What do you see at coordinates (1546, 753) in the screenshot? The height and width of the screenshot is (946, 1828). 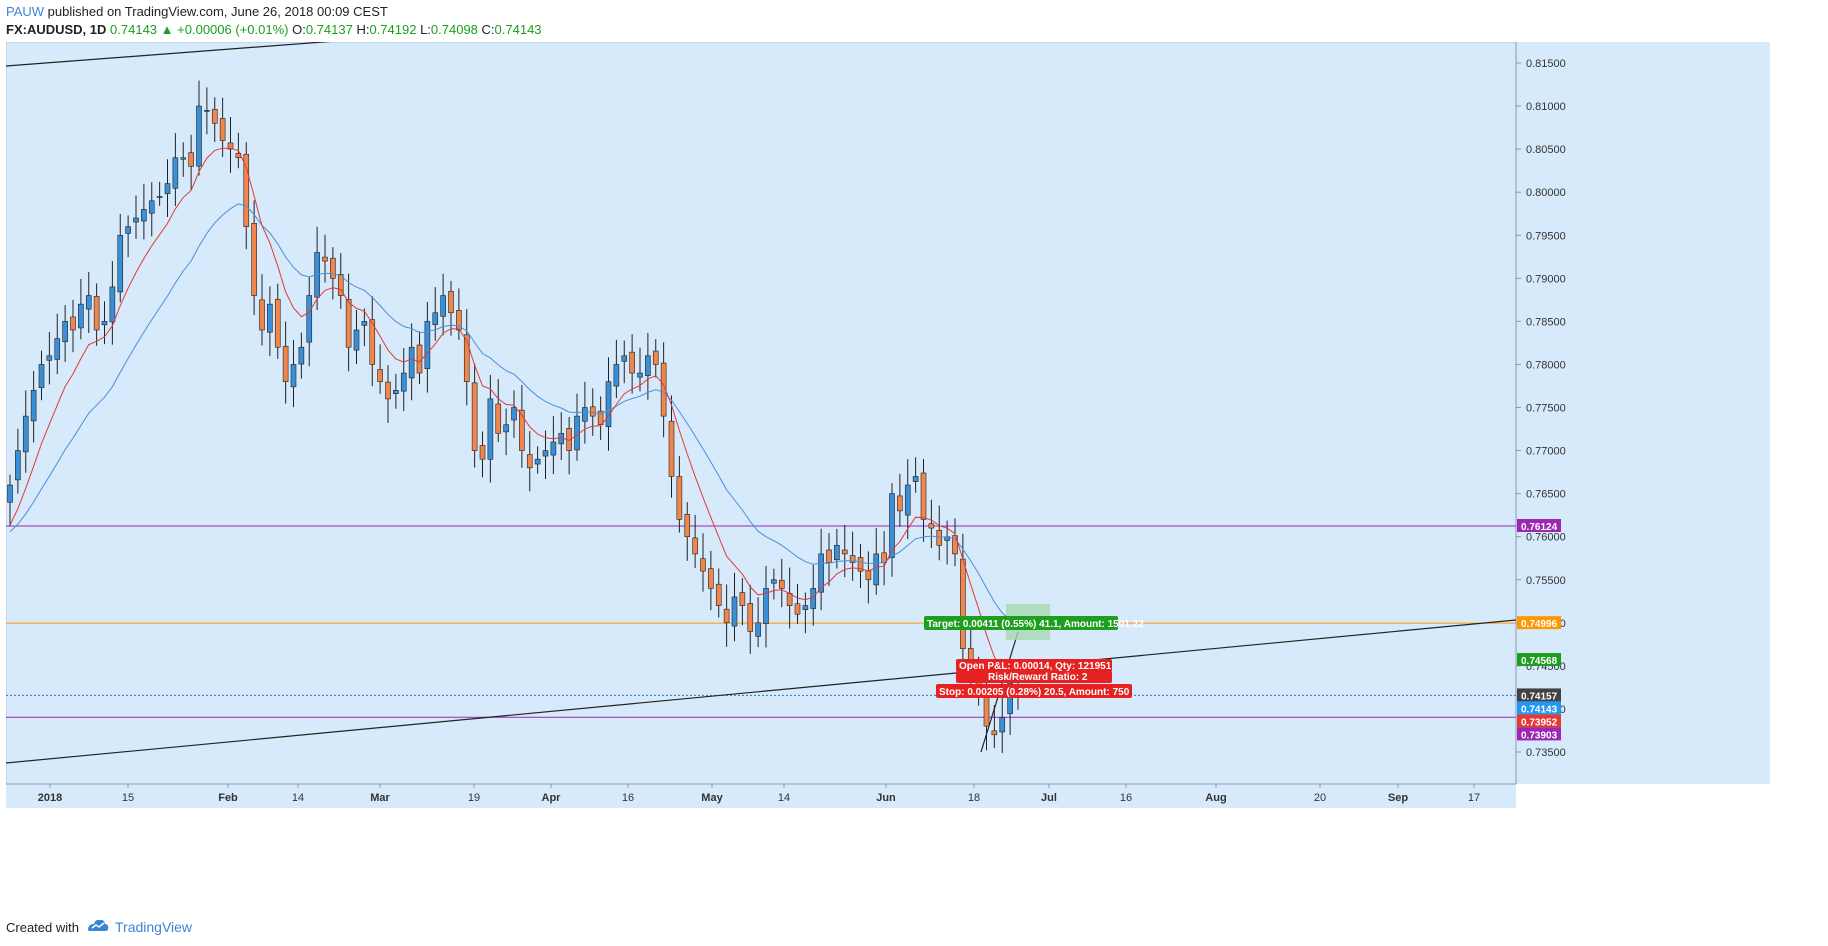 I see `price-tick-label: 0.73500` at bounding box center [1546, 753].